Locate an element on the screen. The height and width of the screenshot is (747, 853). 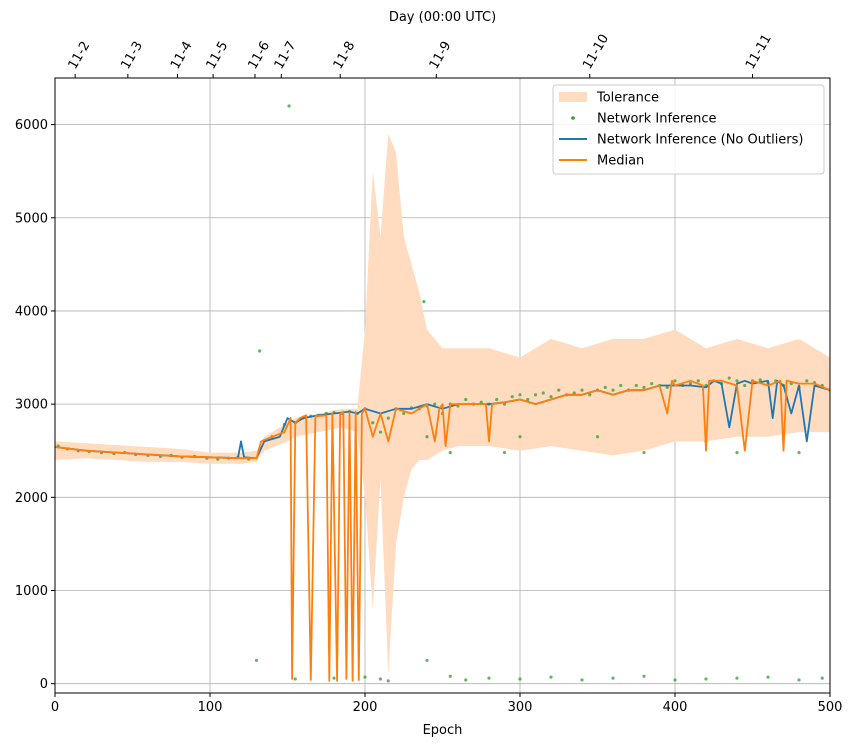
legend-box is located at coordinates (688, 129).